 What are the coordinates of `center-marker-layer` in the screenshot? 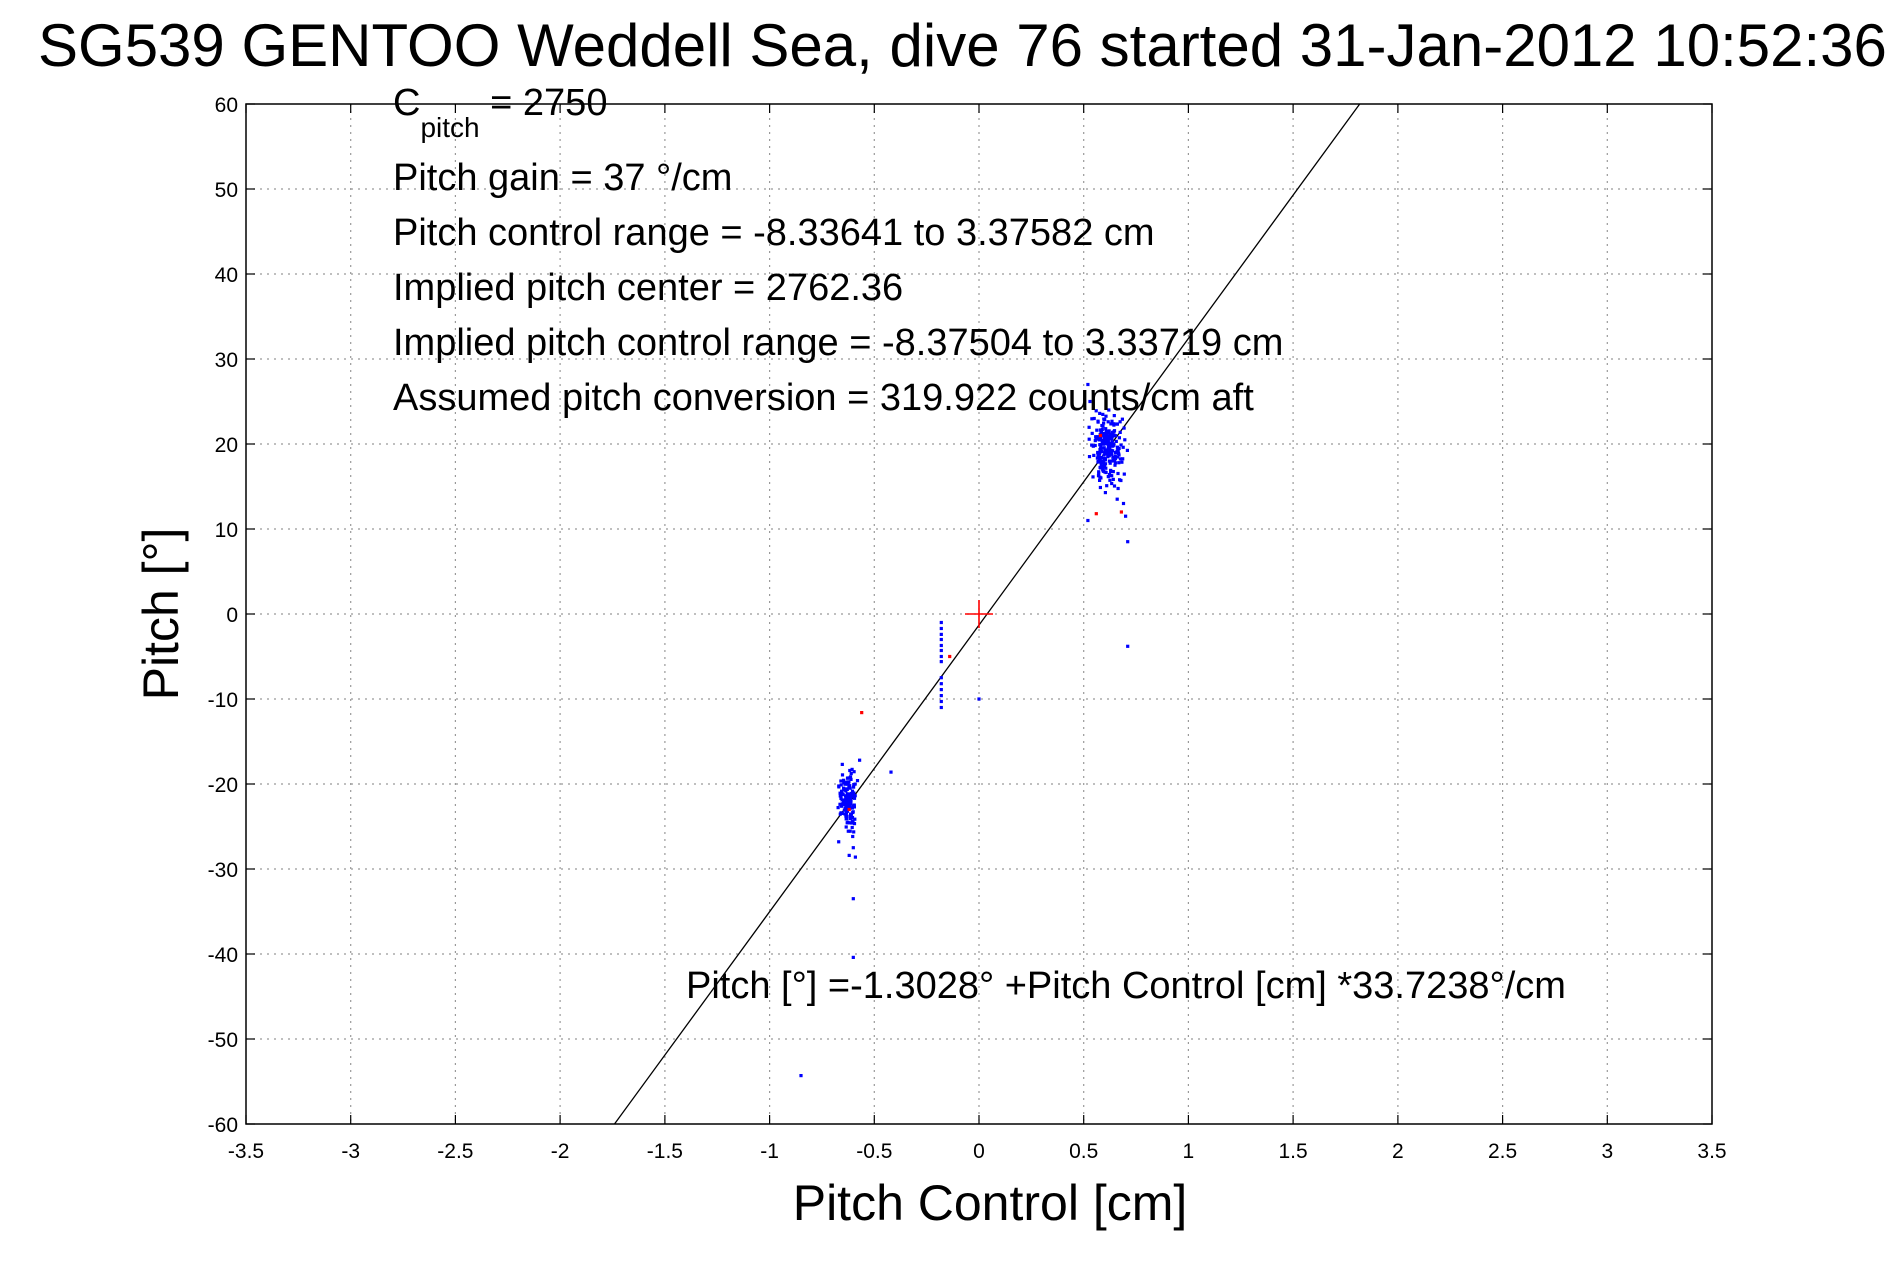 It's located at (979, 614).